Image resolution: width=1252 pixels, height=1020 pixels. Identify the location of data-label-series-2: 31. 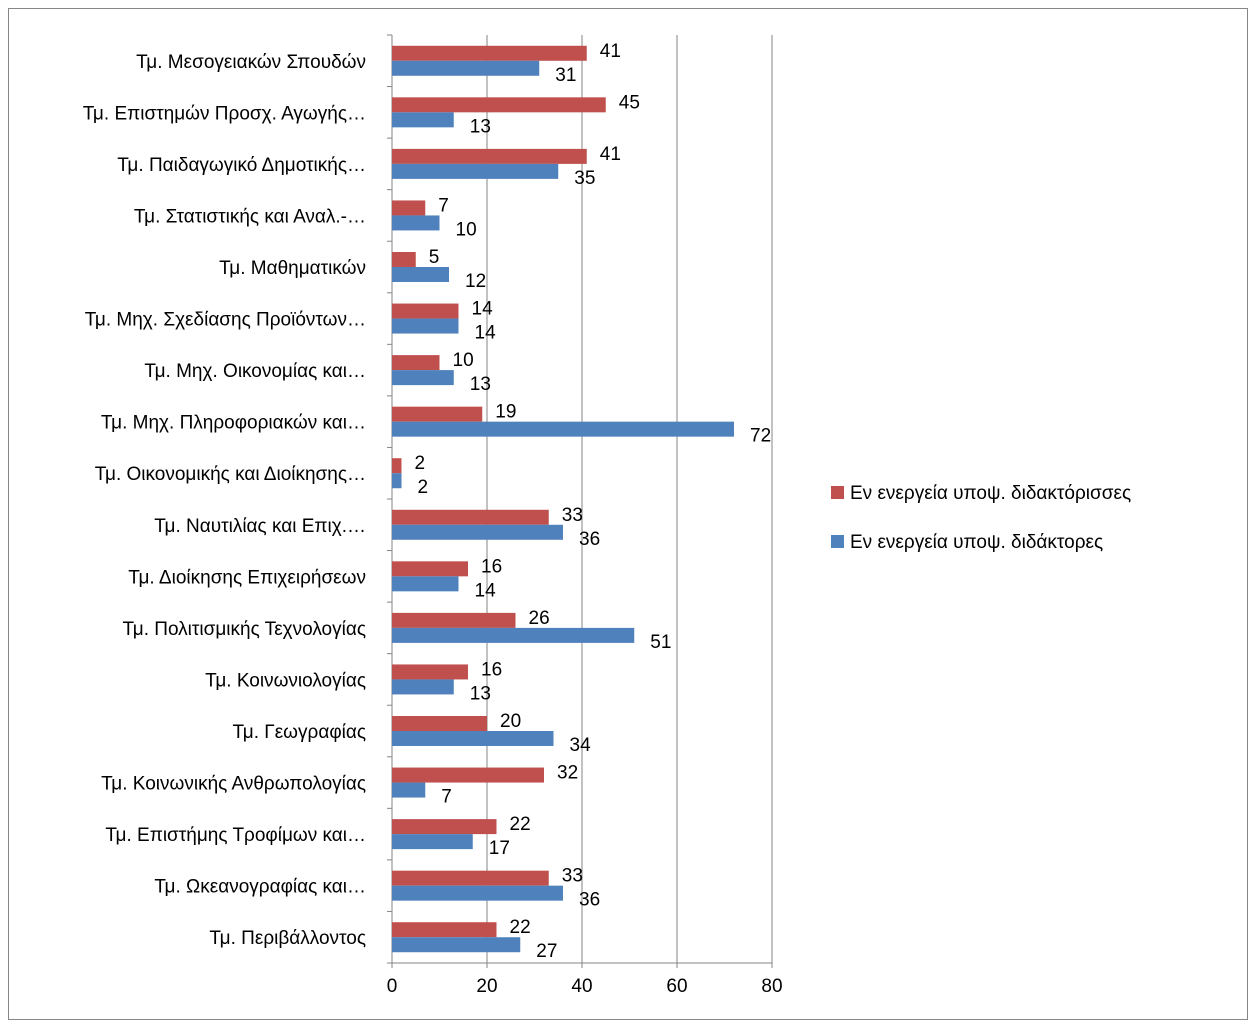
(565, 75).